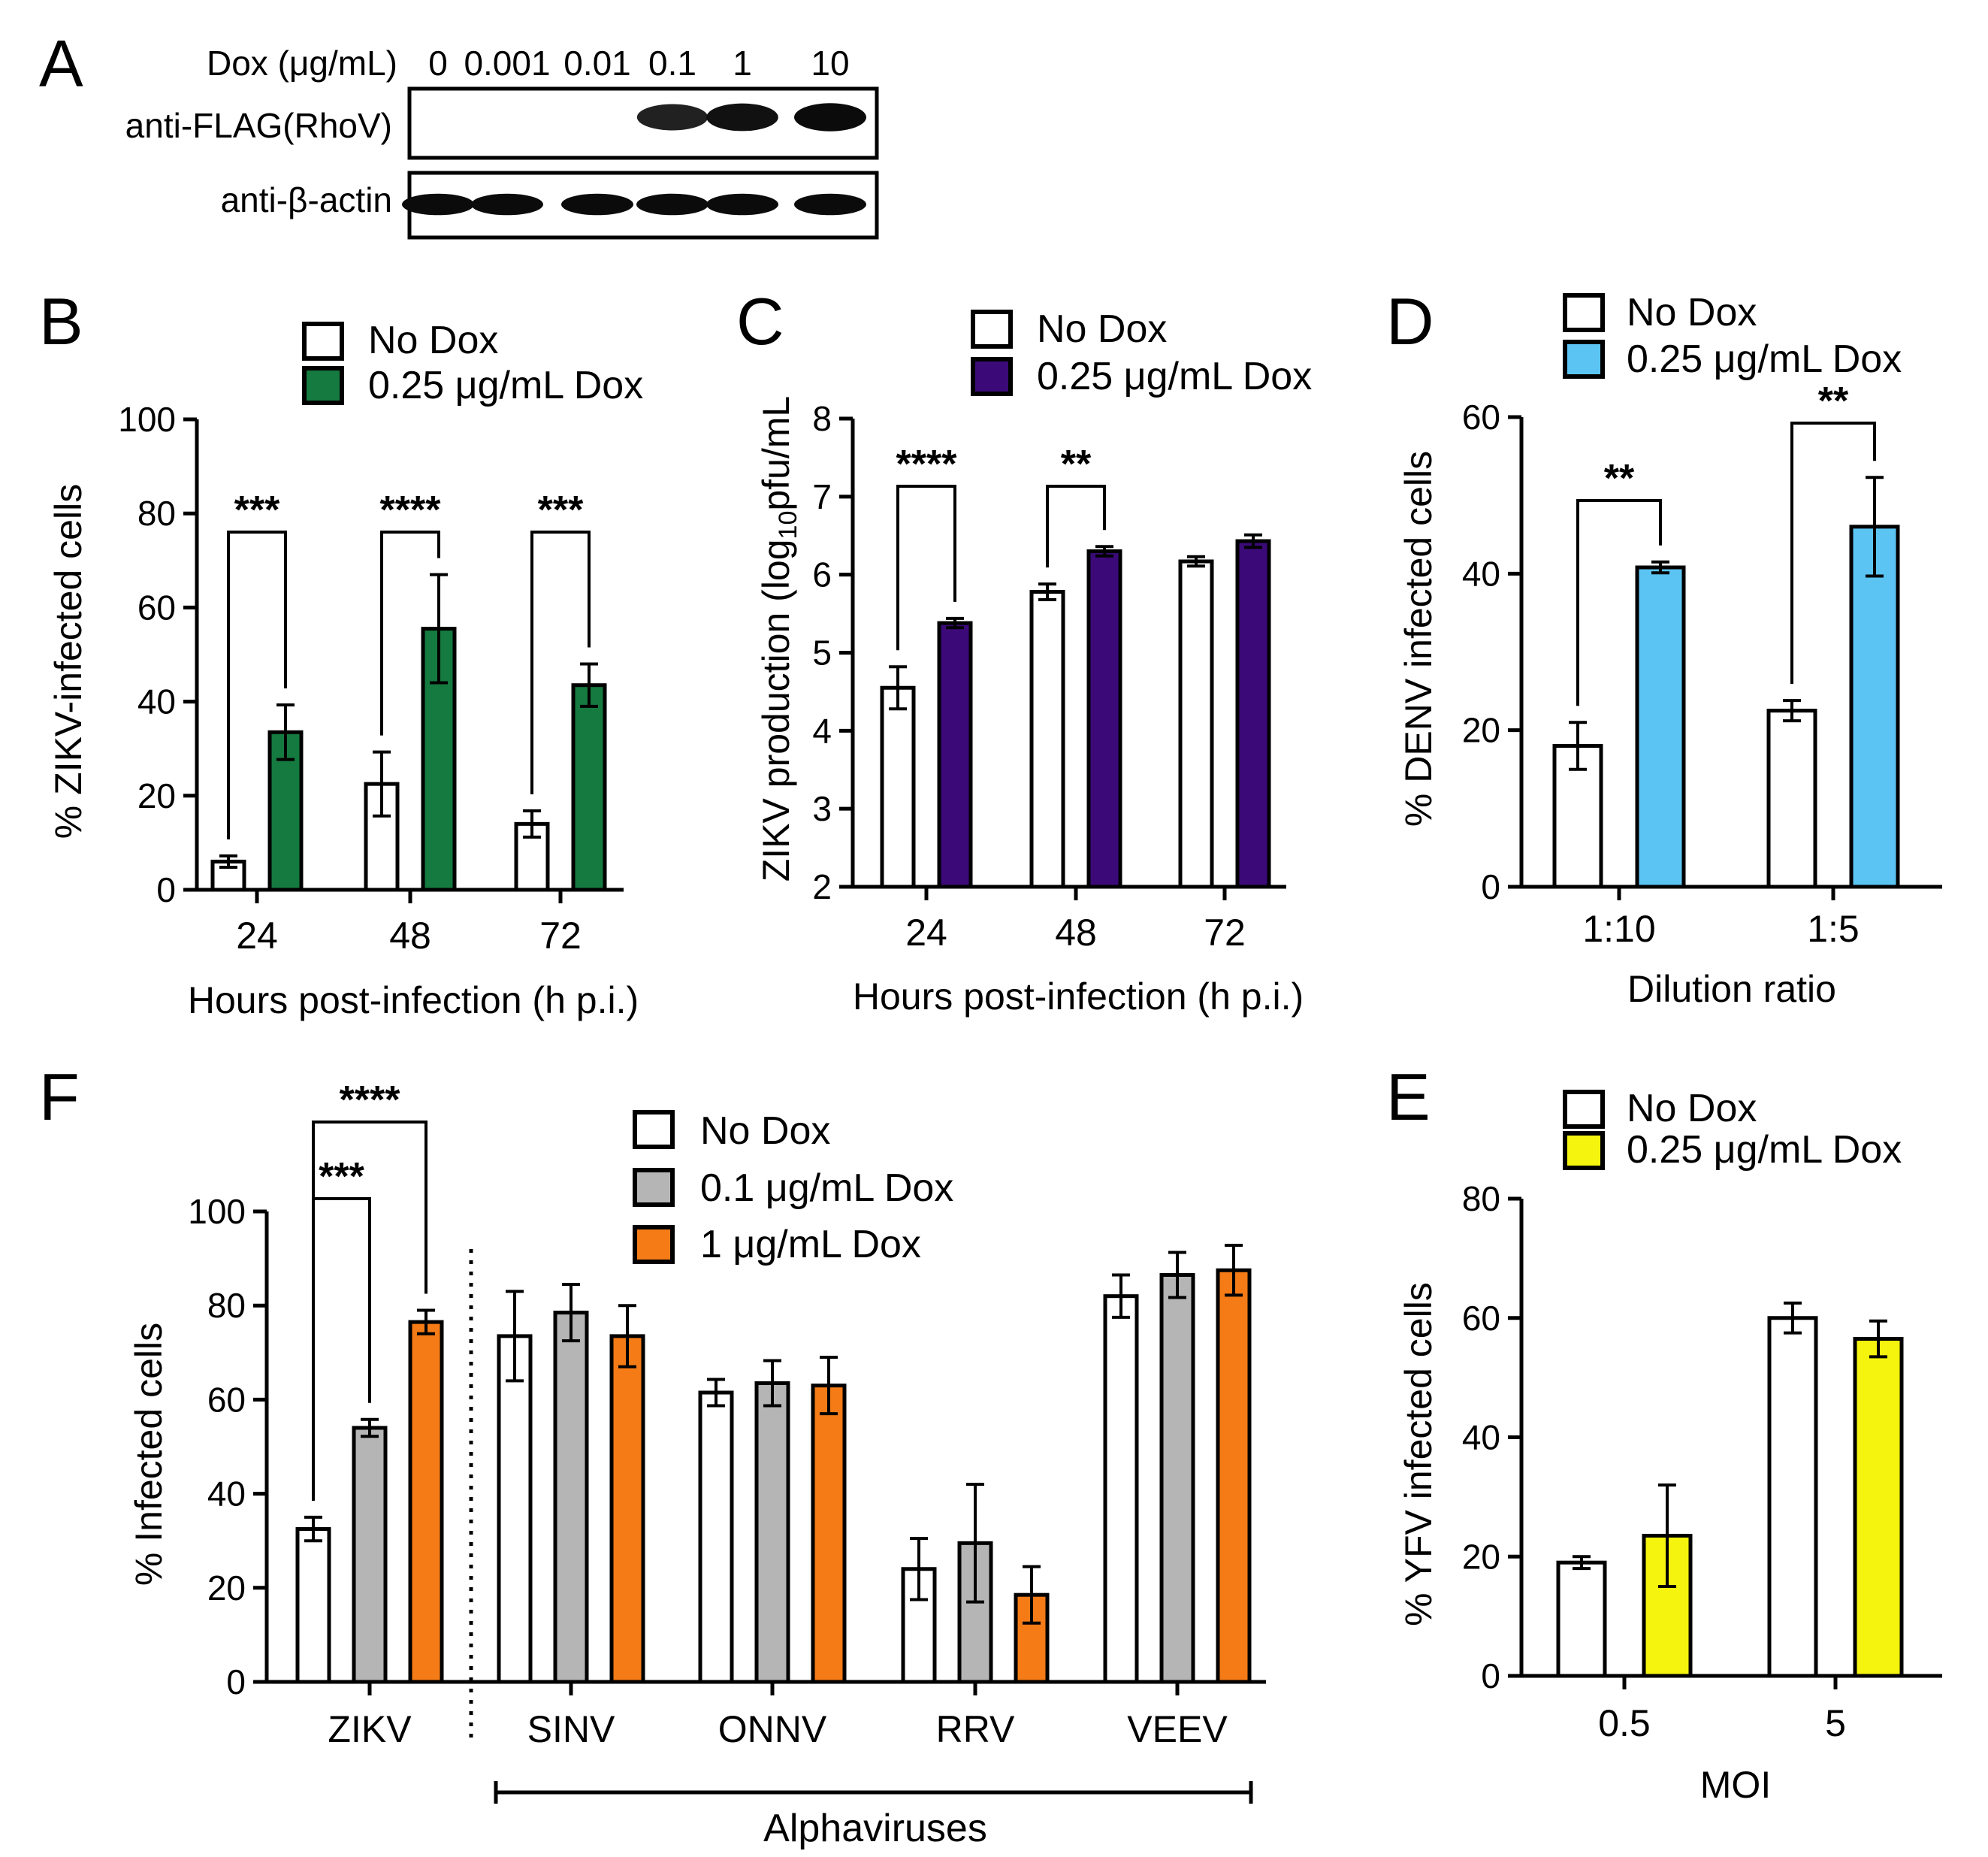 The image size is (1988, 1857). I want to click on legend-label-c-nodox: No Dox, so click(1102, 329).